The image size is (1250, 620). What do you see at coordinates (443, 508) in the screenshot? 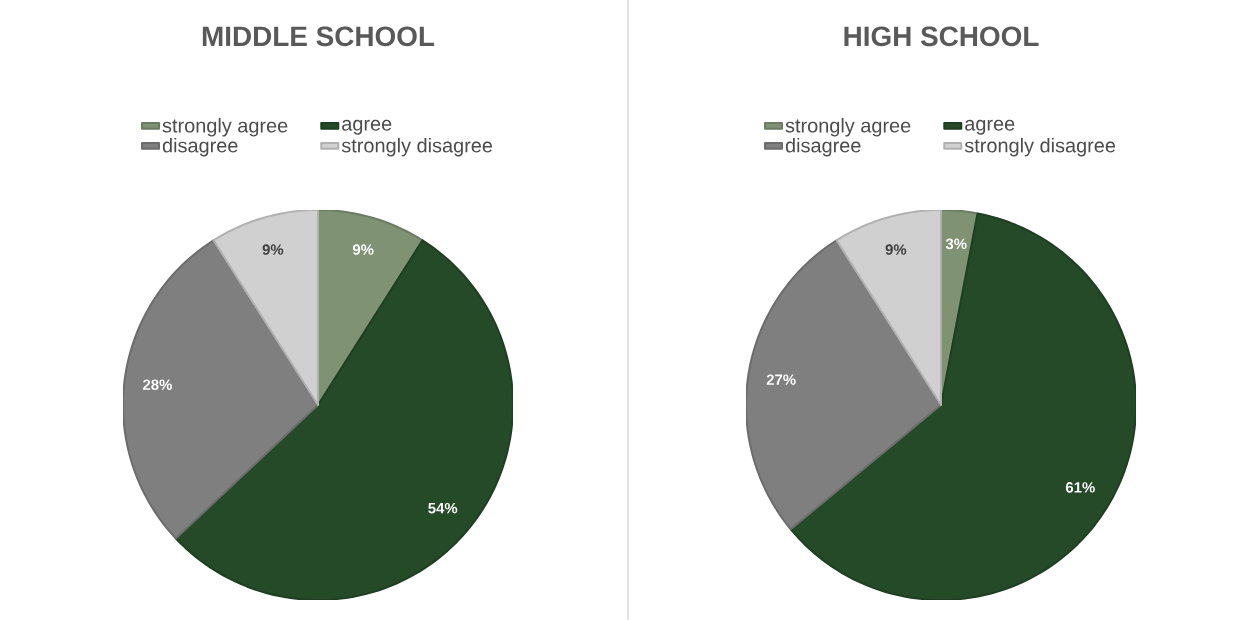
I see `data-label: 54%` at bounding box center [443, 508].